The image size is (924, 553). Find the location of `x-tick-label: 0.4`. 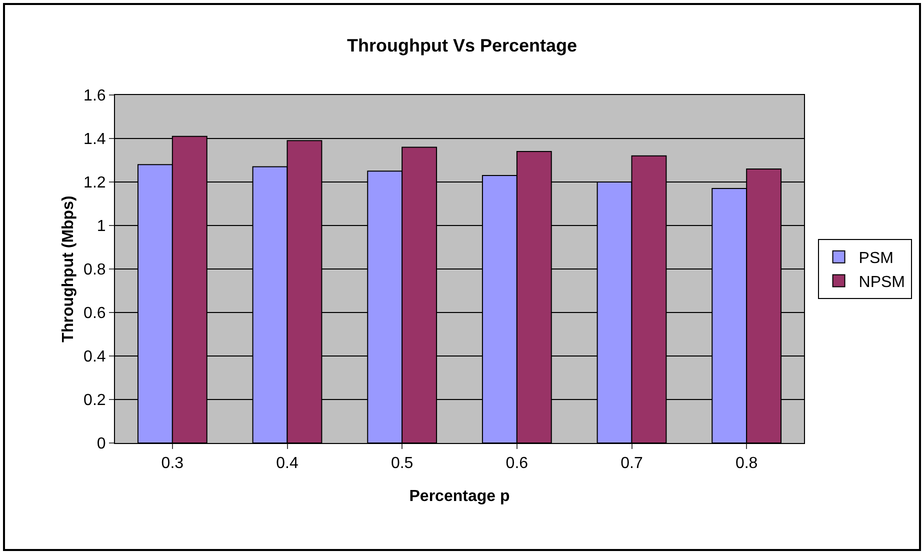

x-tick-label: 0.4 is located at coordinates (287, 463).